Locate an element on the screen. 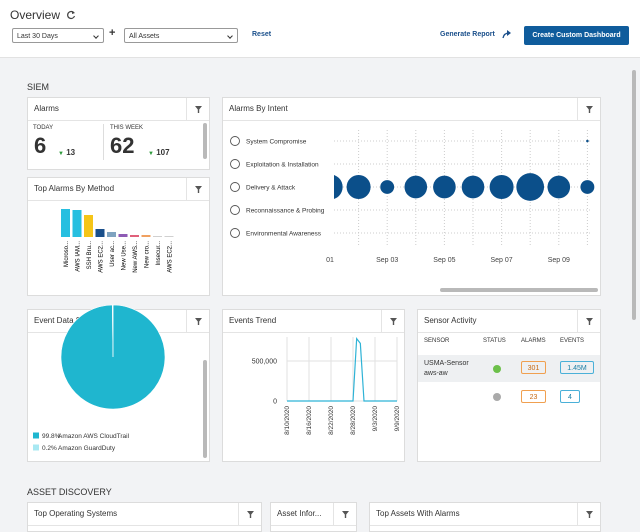  generate-report: Generate Report is located at coordinates (467, 34).